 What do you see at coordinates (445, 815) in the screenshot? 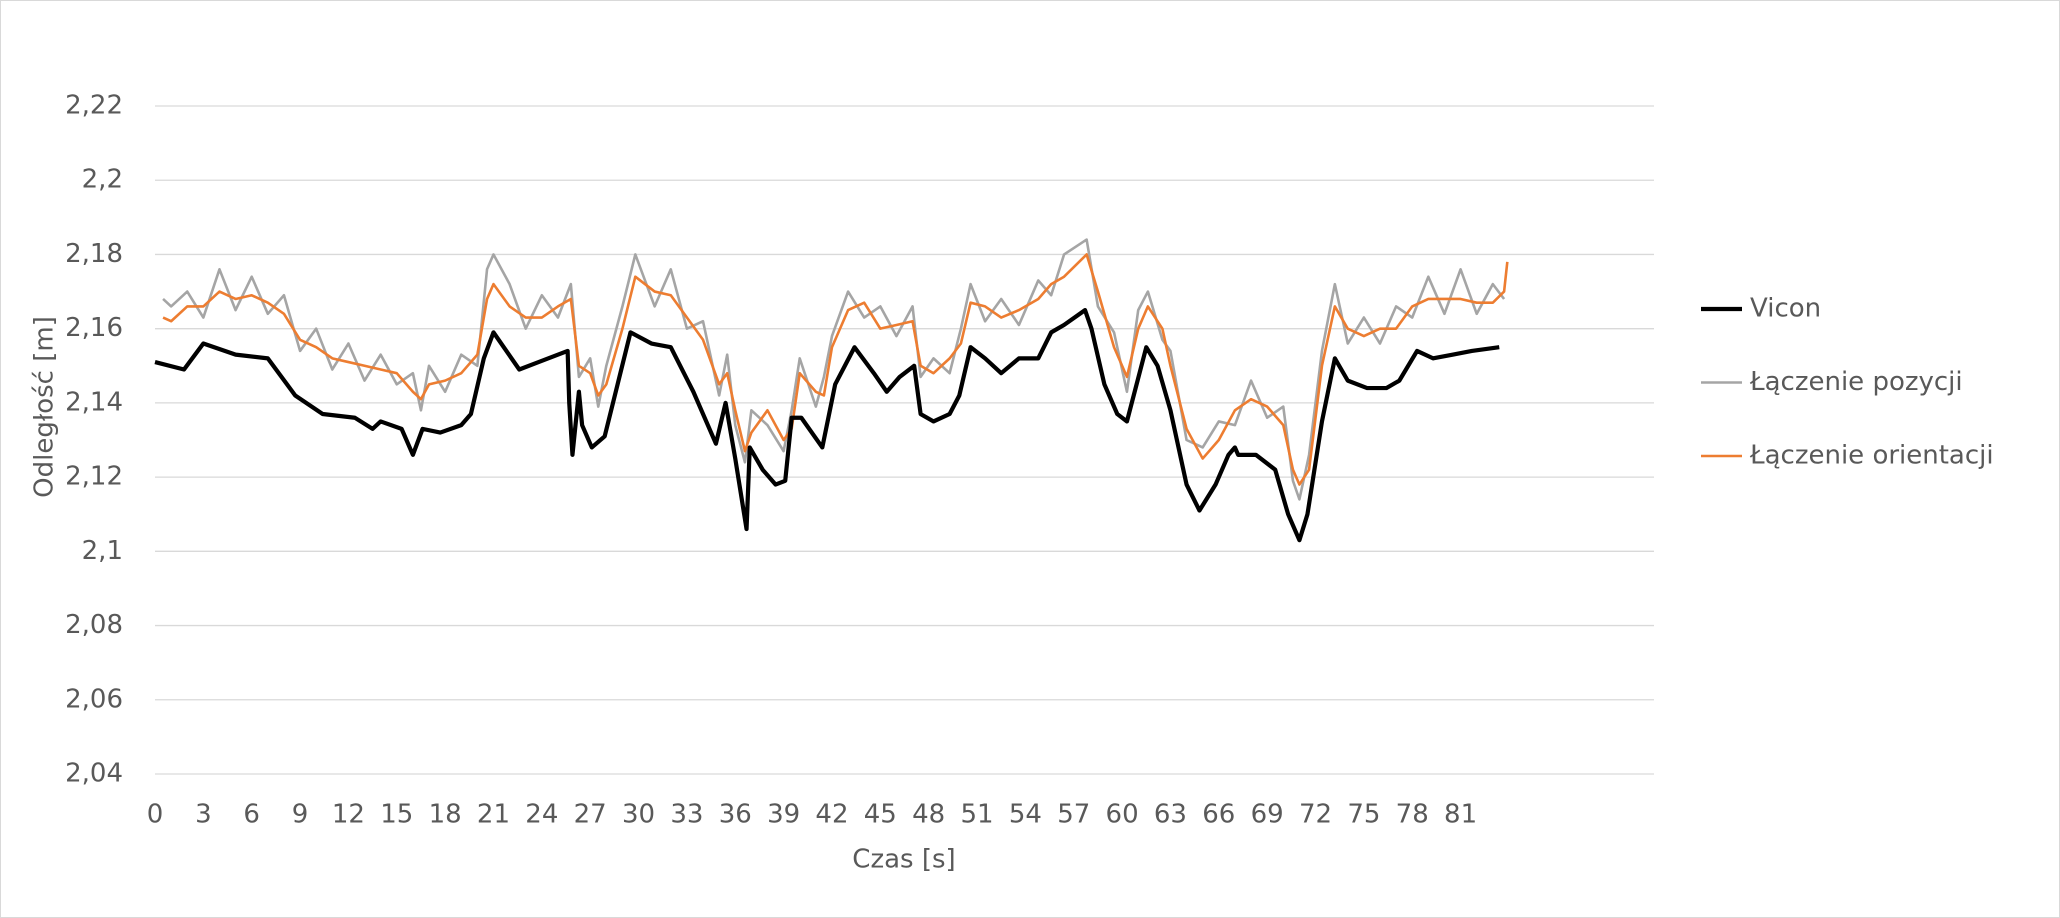
I see `x-tick-label: 18` at bounding box center [445, 815].